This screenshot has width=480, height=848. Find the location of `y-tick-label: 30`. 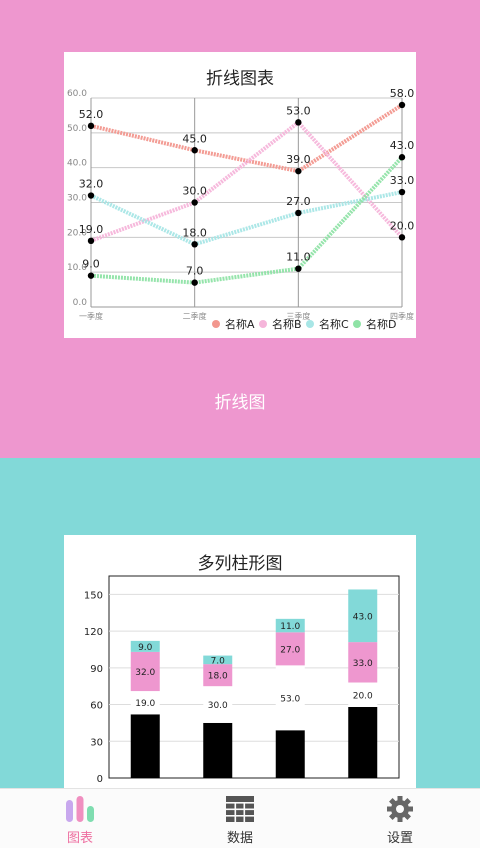

y-tick-label: 30 is located at coordinates (96, 742).